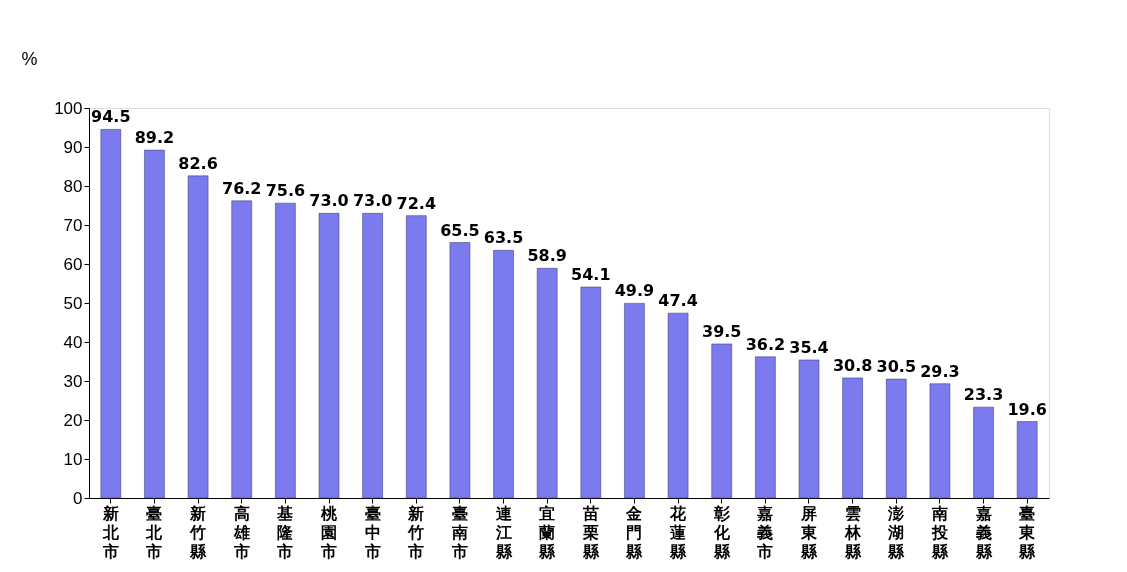  Describe the element at coordinates (1027, 409) in the screenshot. I see `data-label: 19.6` at that location.